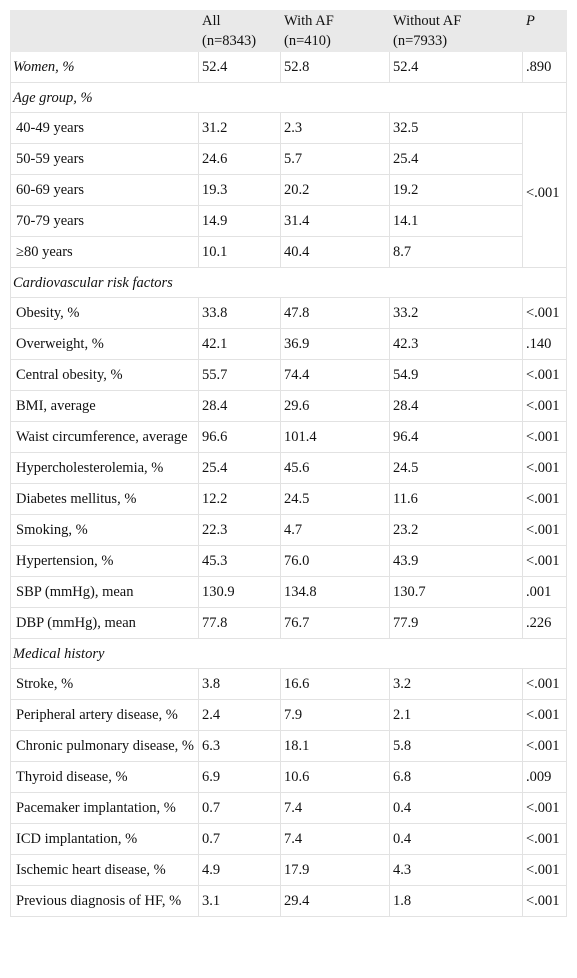 Image resolution: width=577 pixels, height=978 pixels. What do you see at coordinates (104, 406) in the screenshot?
I see `row-label: BMI, average` at bounding box center [104, 406].